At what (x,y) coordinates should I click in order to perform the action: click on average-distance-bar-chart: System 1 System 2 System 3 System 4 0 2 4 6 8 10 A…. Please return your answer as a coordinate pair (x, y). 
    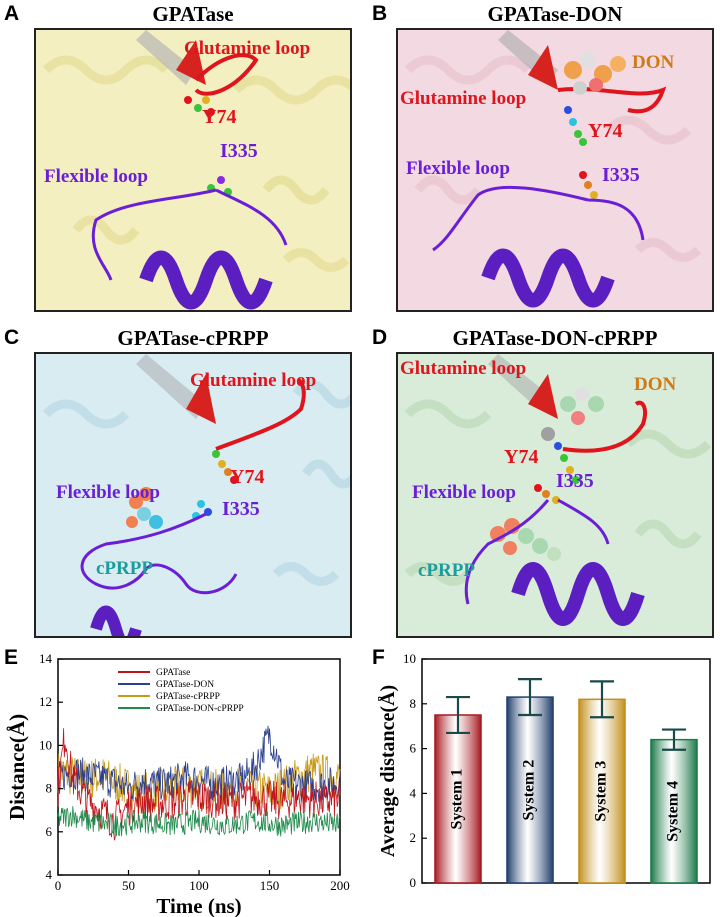
    Looking at the image, I should click on (544, 770).